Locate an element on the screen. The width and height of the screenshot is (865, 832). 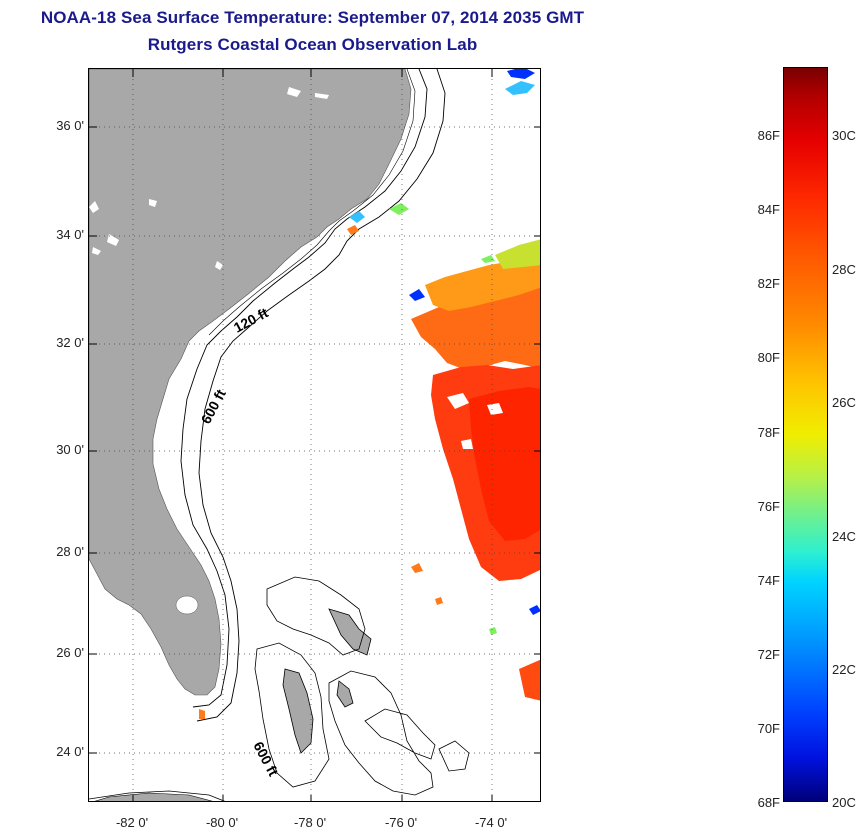
colorbar-f-70: 70F is located at coordinates (768, 728).